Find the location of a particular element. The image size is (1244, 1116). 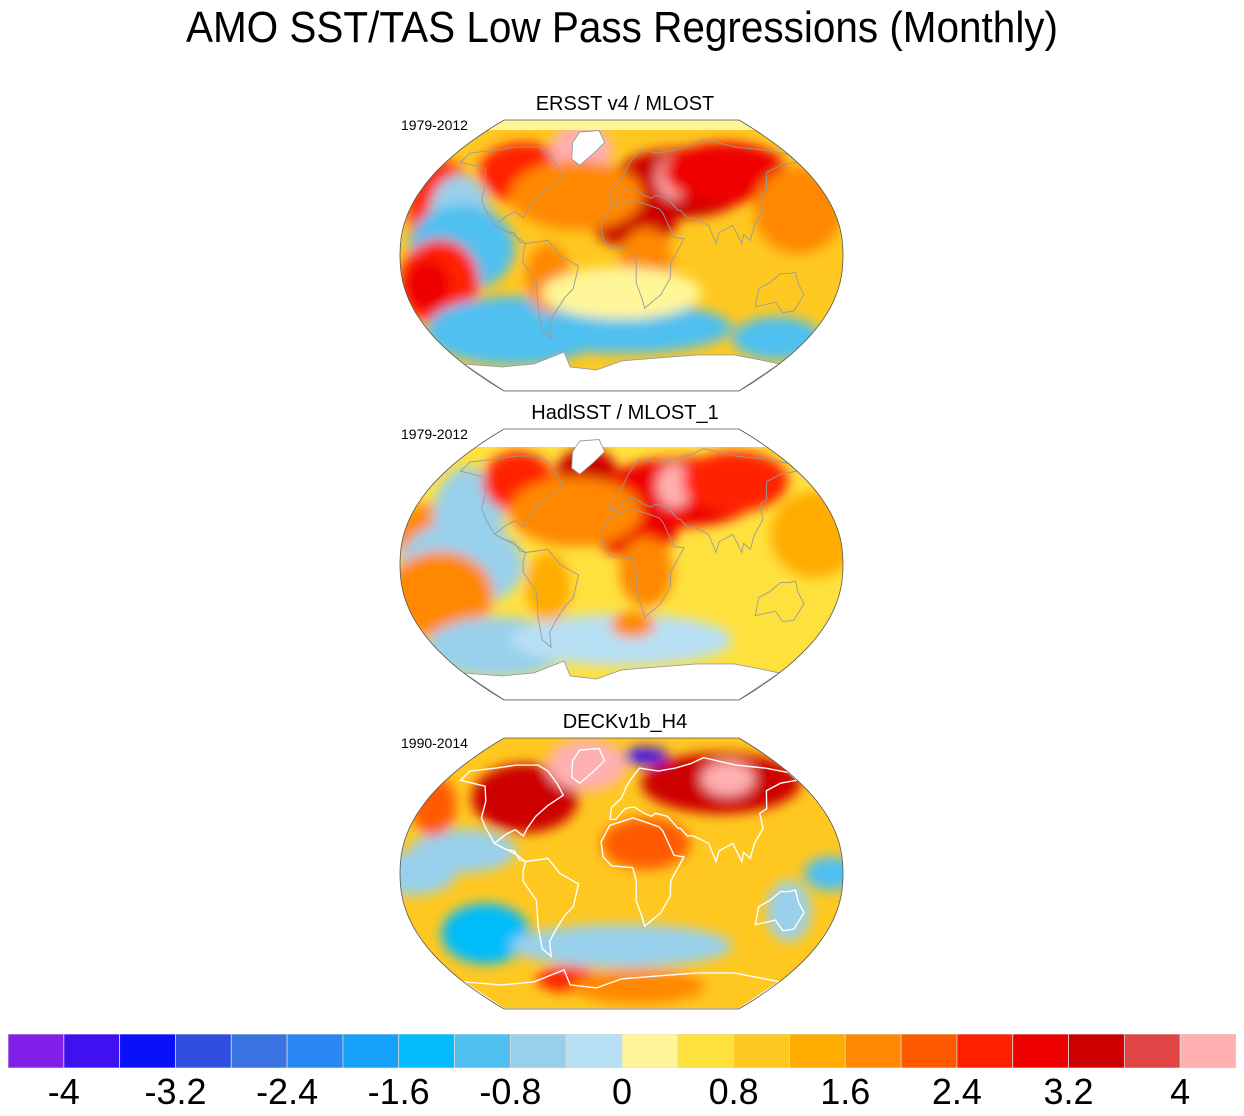

colorbar-labels: -4 -3.2 -2.4 -1.6 -0.8 0 0.8 1.6 2.4 3.2 4 is located at coordinates (622, 1093).